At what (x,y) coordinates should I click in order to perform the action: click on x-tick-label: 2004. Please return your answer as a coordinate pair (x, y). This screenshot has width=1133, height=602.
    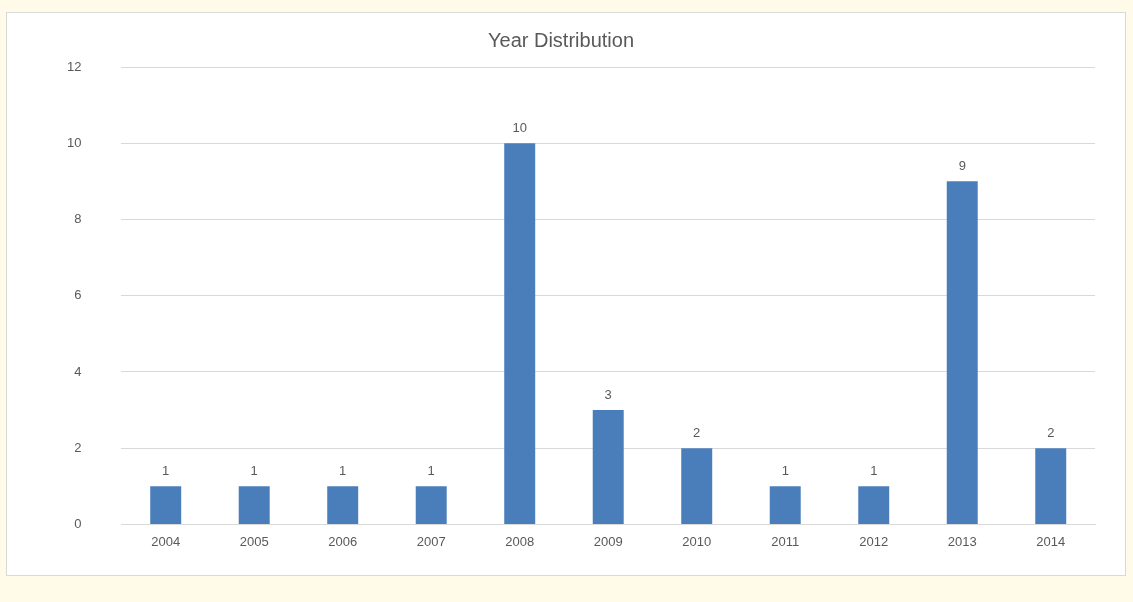
    Looking at the image, I should click on (166, 541).